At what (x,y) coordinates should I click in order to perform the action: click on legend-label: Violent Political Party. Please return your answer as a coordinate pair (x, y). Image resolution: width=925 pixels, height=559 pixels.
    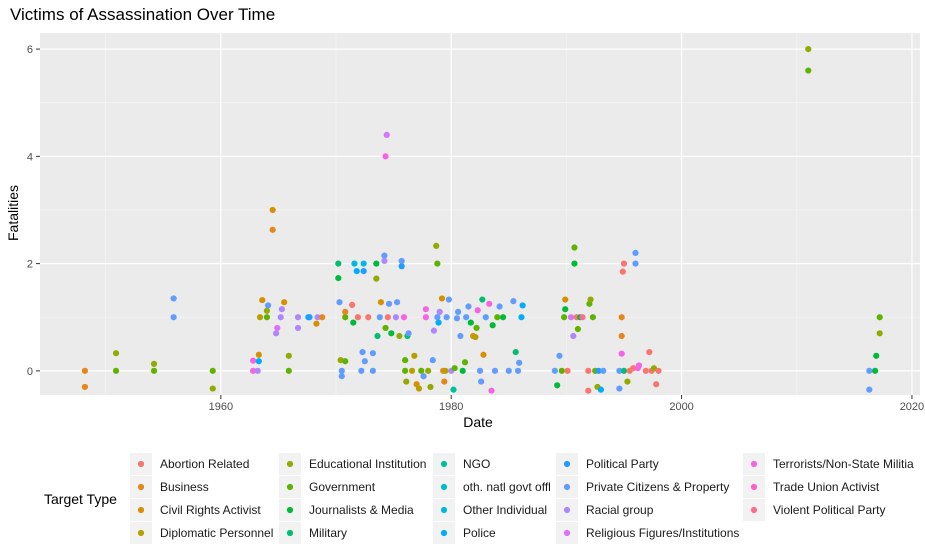
    Looking at the image, I should click on (829, 510).